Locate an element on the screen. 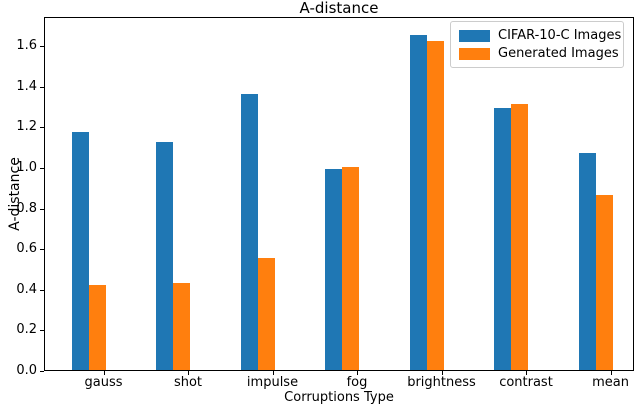 The image size is (640, 407). y-tick-label: 0.8 is located at coordinates (26, 208).